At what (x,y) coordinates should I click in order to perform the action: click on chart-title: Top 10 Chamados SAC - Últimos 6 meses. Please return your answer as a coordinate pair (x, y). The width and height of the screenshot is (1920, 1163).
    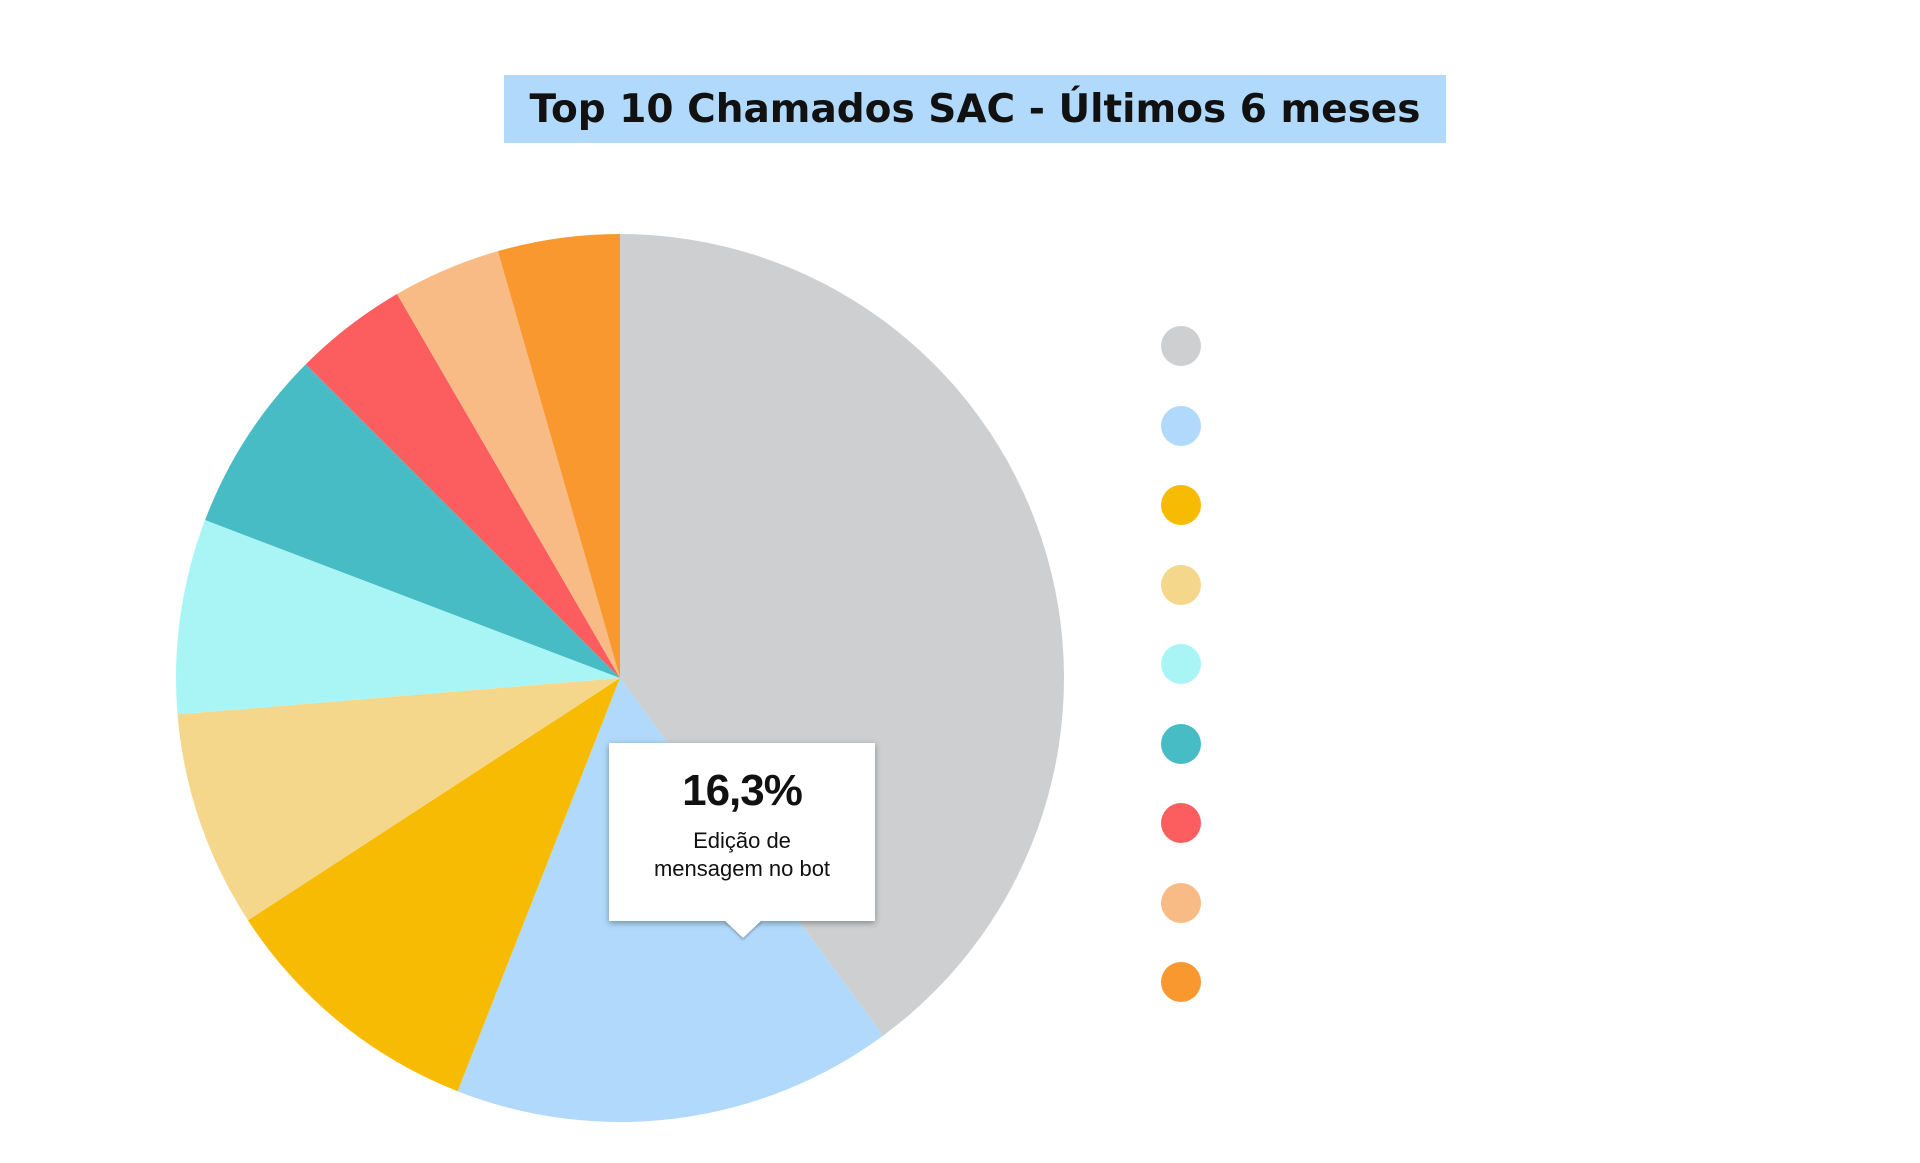
    Looking at the image, I should click on (975, 109).